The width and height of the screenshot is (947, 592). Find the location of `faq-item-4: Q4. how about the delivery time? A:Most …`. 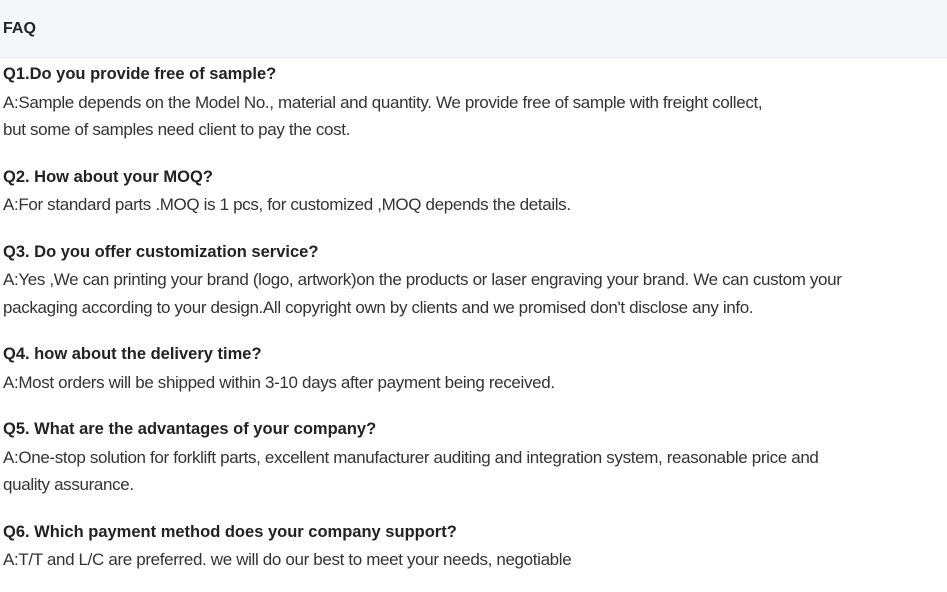

faq-item-4: Q4. how about the delivery time? A:Most … is located at coordinates (475, 368).